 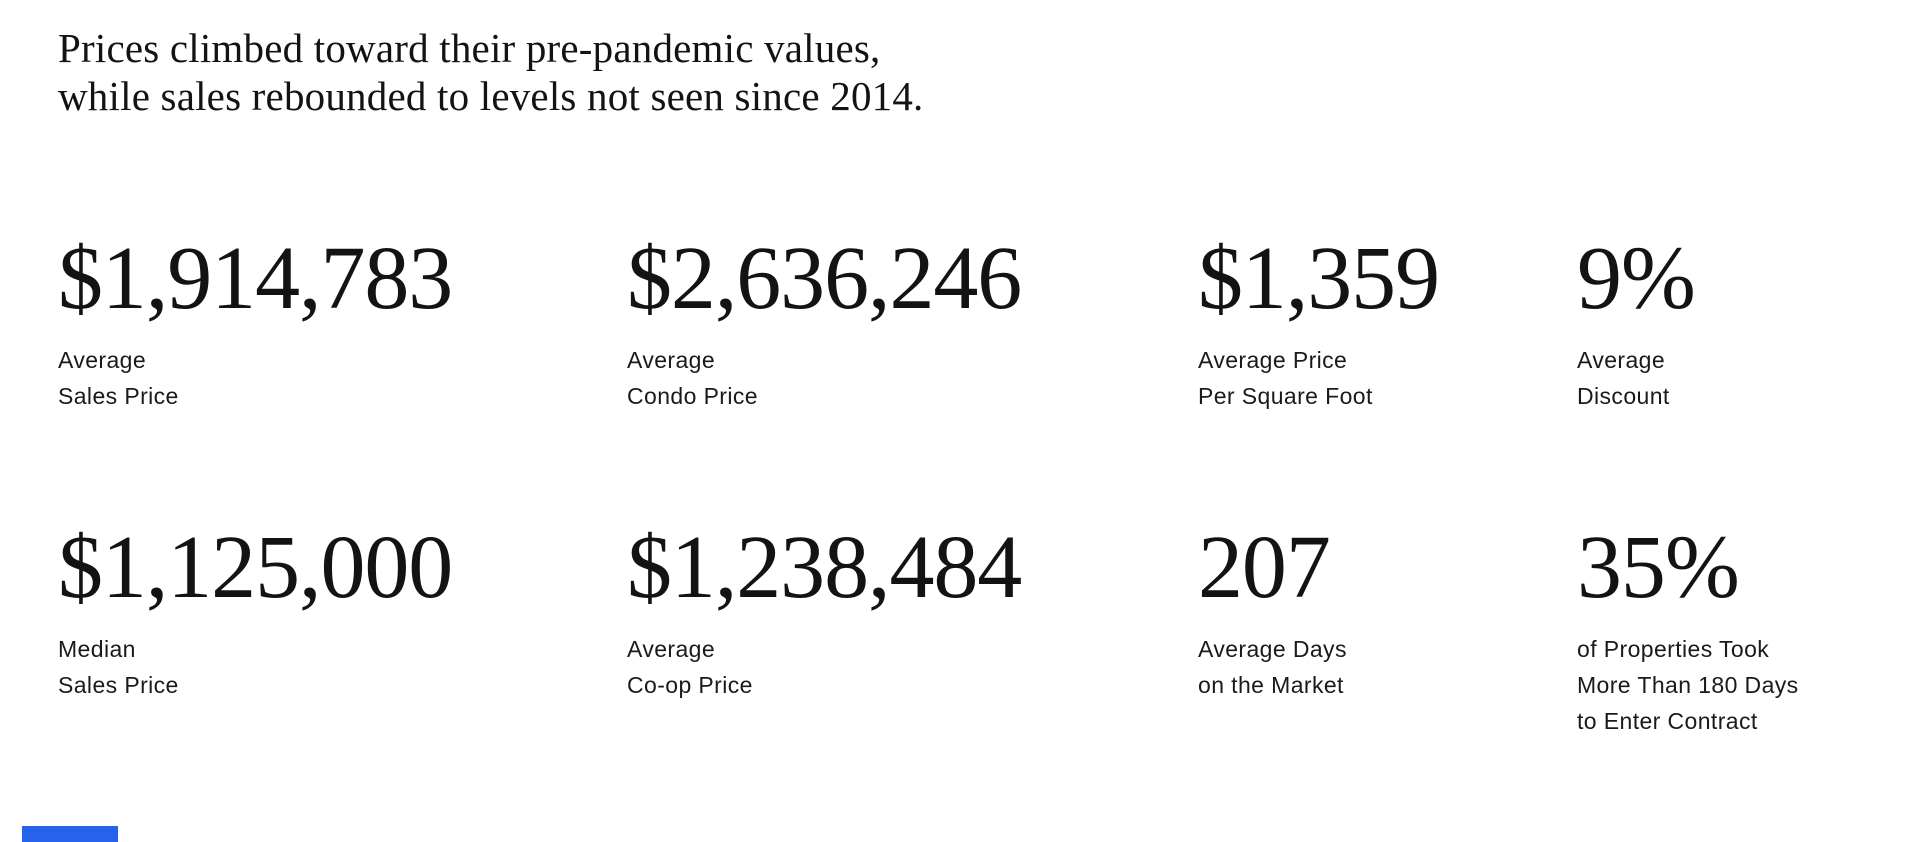 I want to click on stat-average-condo-price: $2,636,246 Average Condo Price, so click(x=912, y=323).